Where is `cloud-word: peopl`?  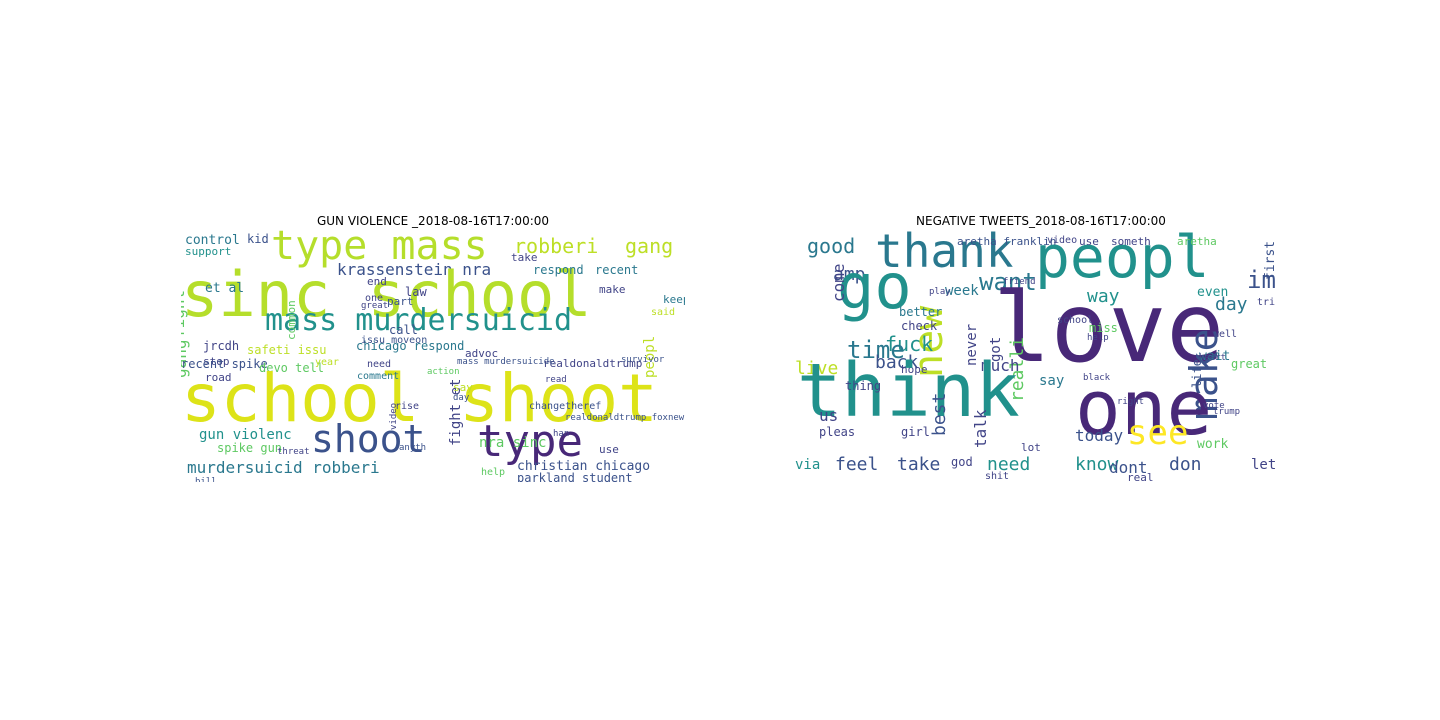 cloud-word: peopl is located at coordinates (1122, 260).